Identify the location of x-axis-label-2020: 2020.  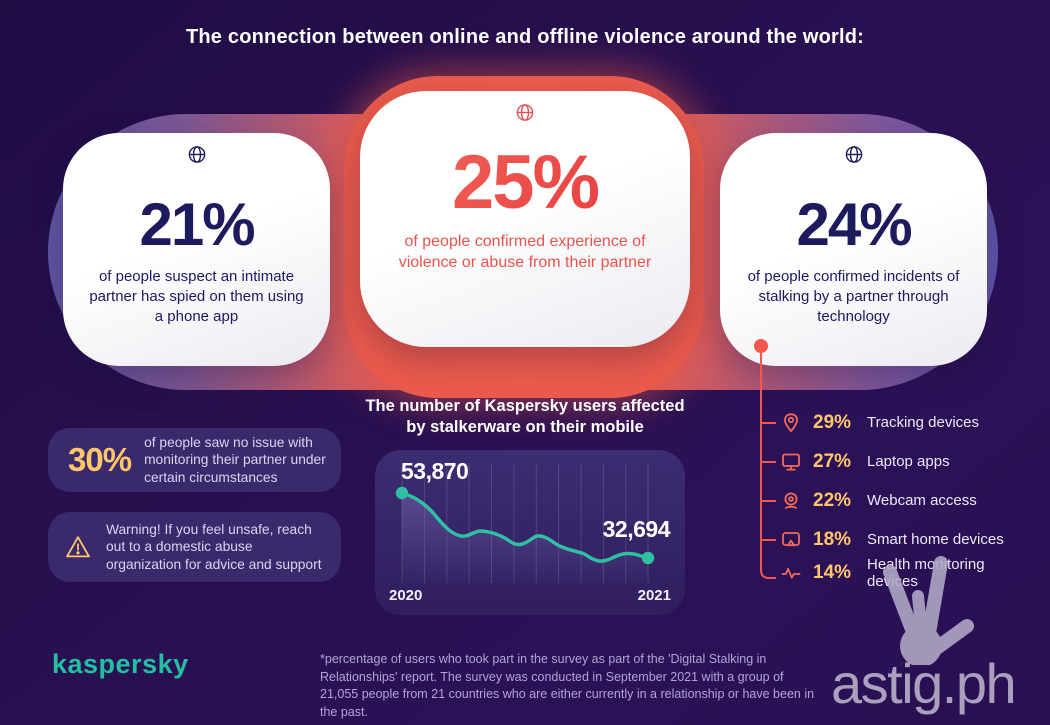
(406, 595).